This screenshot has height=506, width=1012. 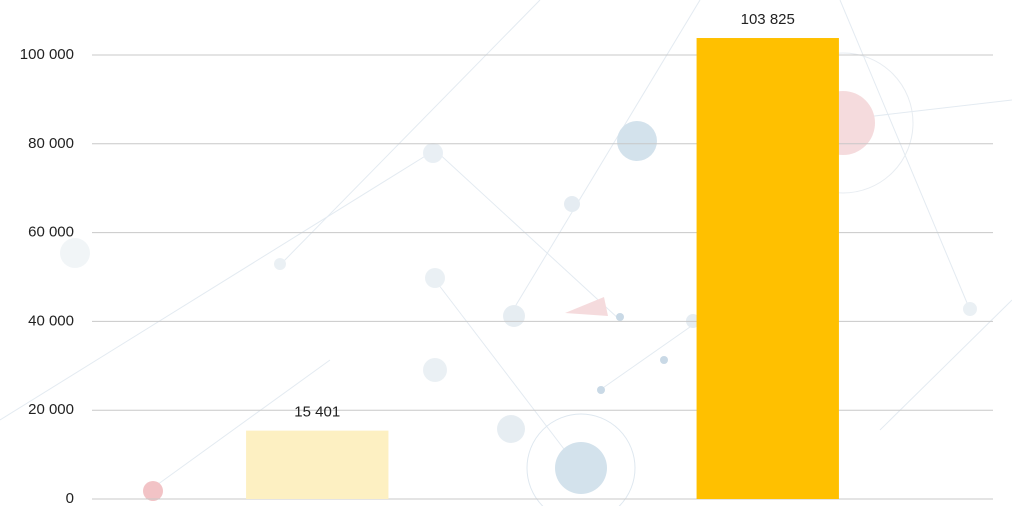 I want to click on y-tick-label: 20 000, so click(x=51, y=409).